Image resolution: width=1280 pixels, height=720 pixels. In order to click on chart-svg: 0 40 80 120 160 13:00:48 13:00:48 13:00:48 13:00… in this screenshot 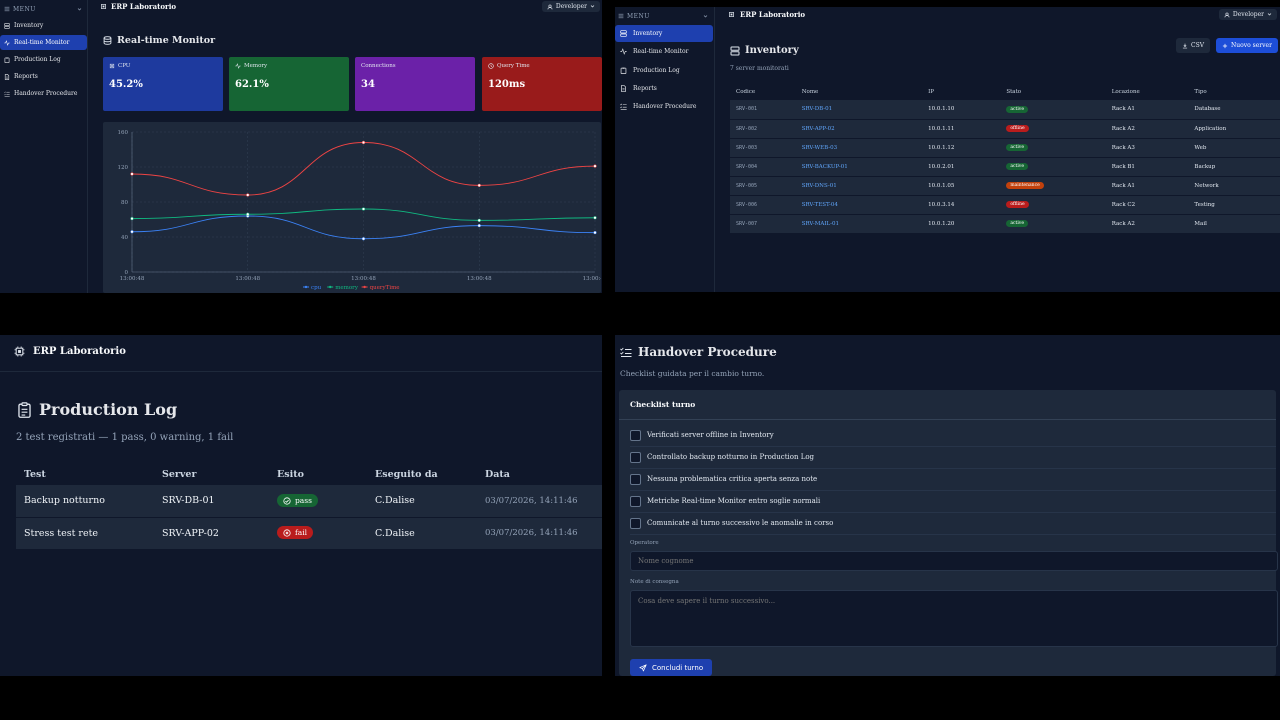, I will do `click(360, 210)`.